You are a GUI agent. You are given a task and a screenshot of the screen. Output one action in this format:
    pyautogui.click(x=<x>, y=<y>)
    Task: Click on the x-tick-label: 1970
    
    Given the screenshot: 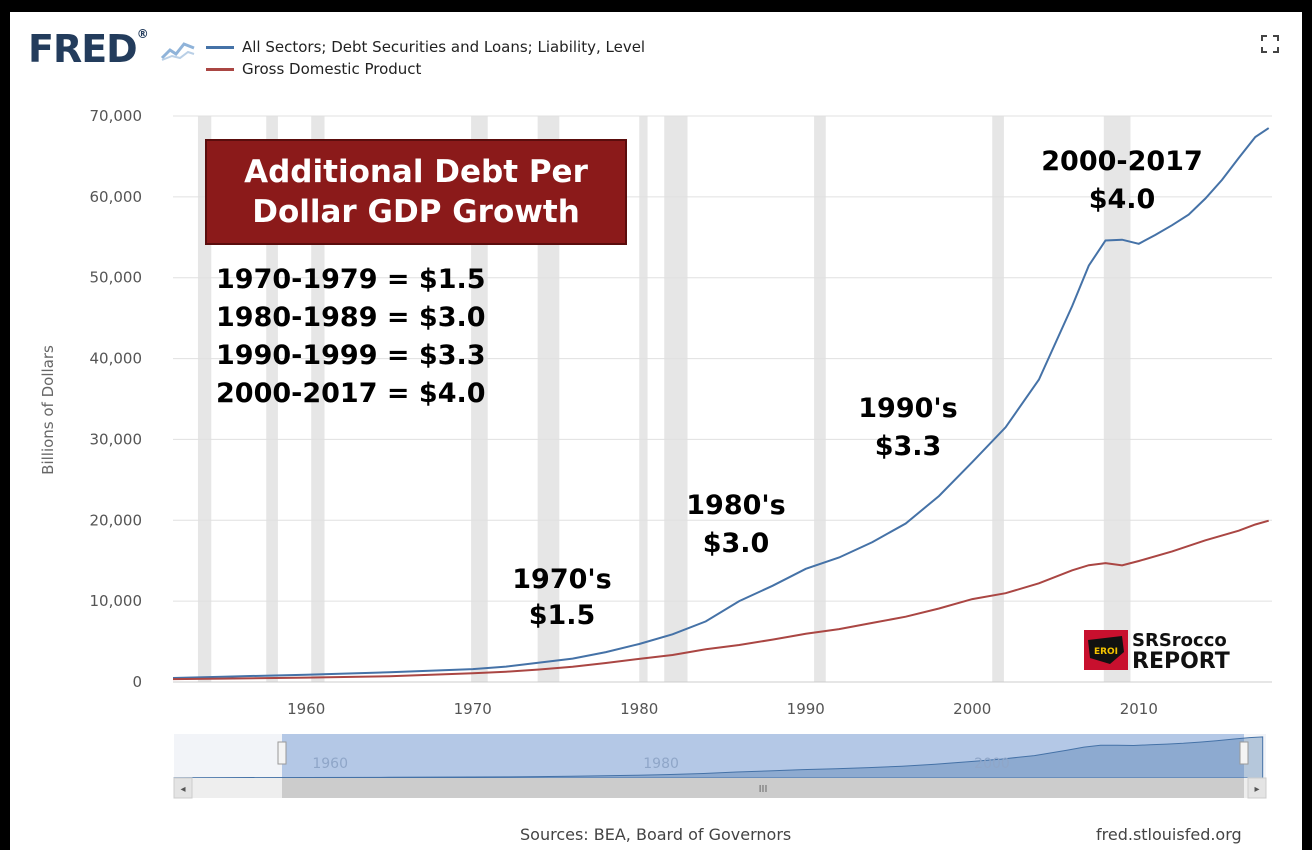 What is the action you would take?
    pyautogui.click(x=473, y=709)
    